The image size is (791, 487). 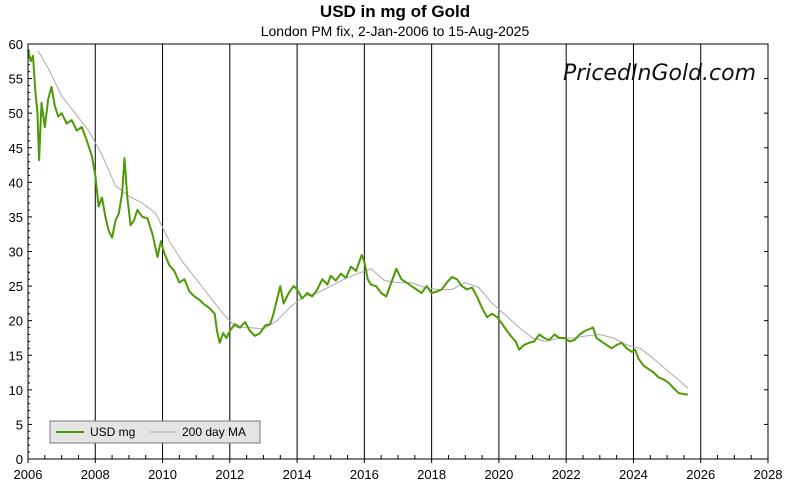 What do you see at coordinates (659, 73) in the screenshot?
I see `watermark: PricedInGold.com` at bounding box center [659, 73].